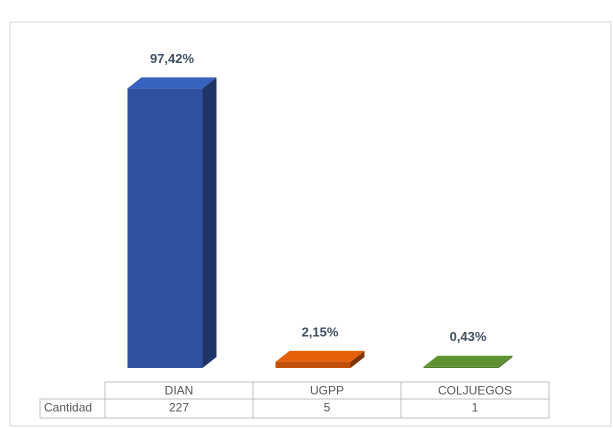  What do you see at coordinates (294, 408) in the screenshot?
I see `table-row` at bounding box center [294, 408].